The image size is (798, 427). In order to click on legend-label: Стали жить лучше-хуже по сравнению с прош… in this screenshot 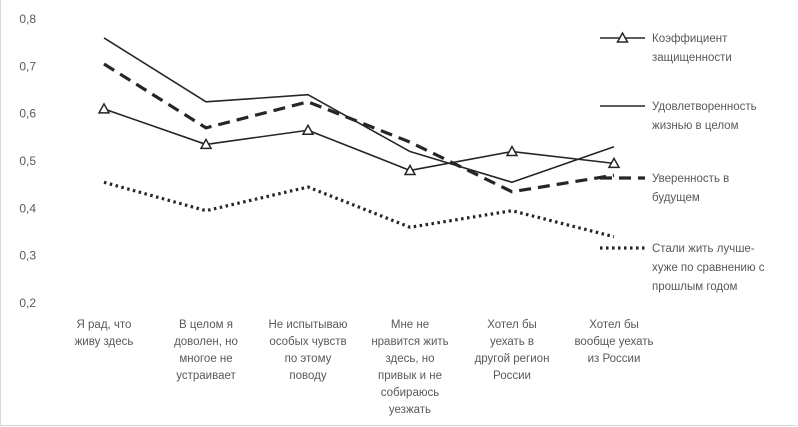, I will do `click(708, 268)`.